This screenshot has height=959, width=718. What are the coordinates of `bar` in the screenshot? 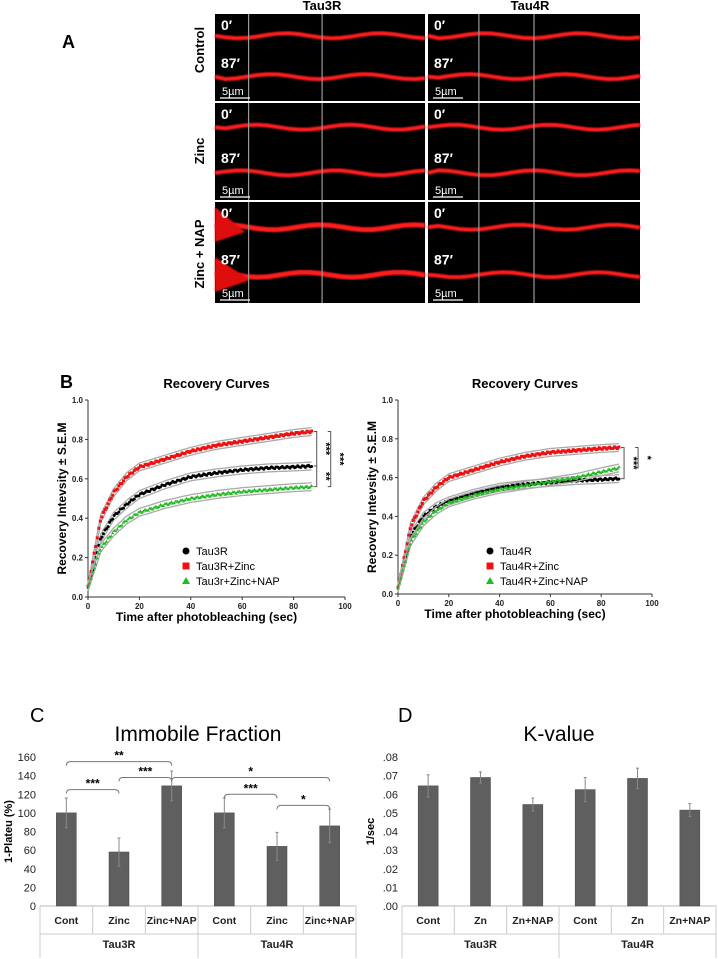 It's located at (637, 842).